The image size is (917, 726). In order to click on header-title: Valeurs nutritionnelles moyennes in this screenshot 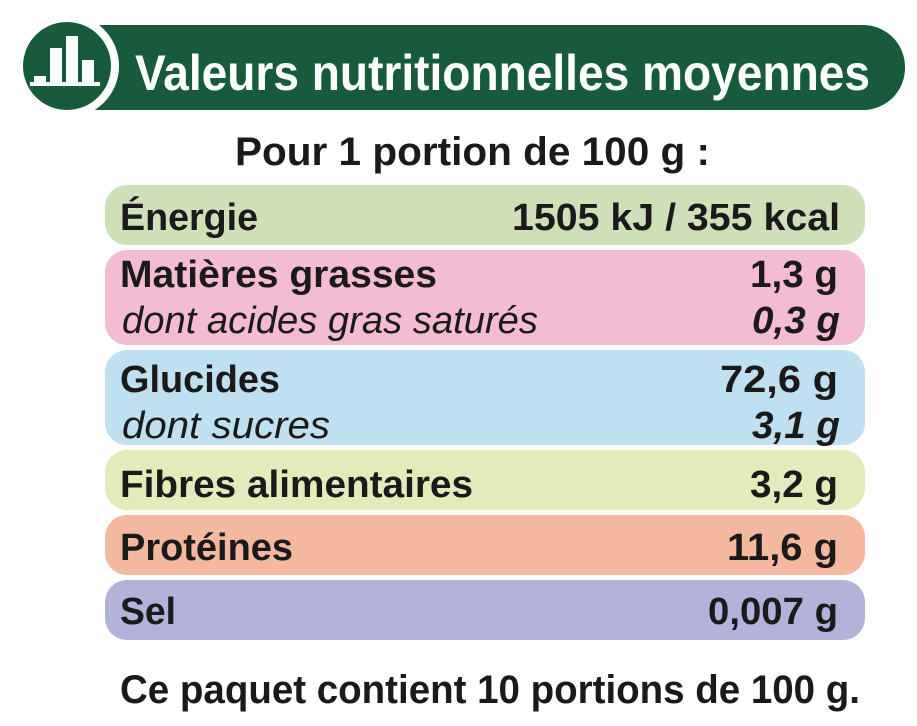, I will do `click(502, 73)`.